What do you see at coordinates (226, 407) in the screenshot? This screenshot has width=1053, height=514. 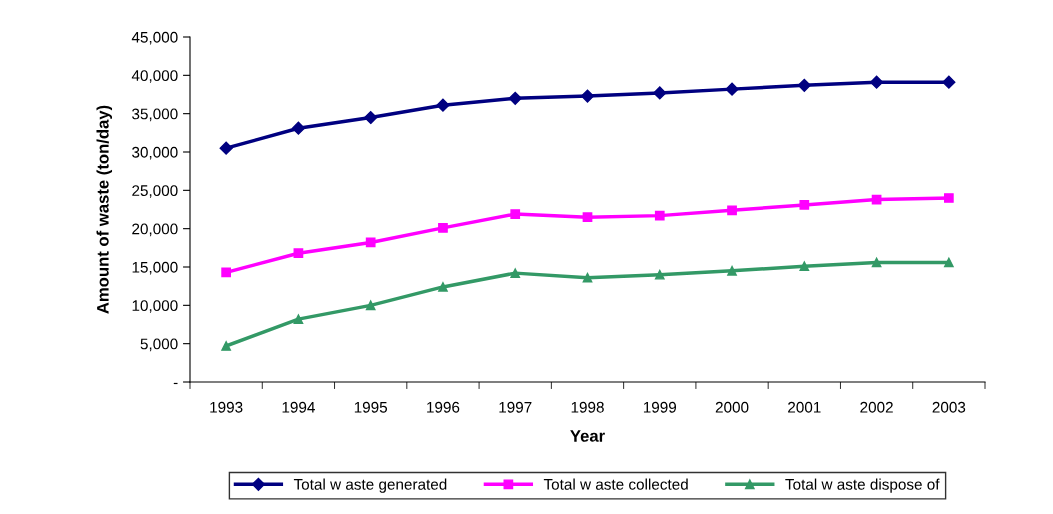 I see `x-tick-label: 1993` at bounding box center [226, 407].